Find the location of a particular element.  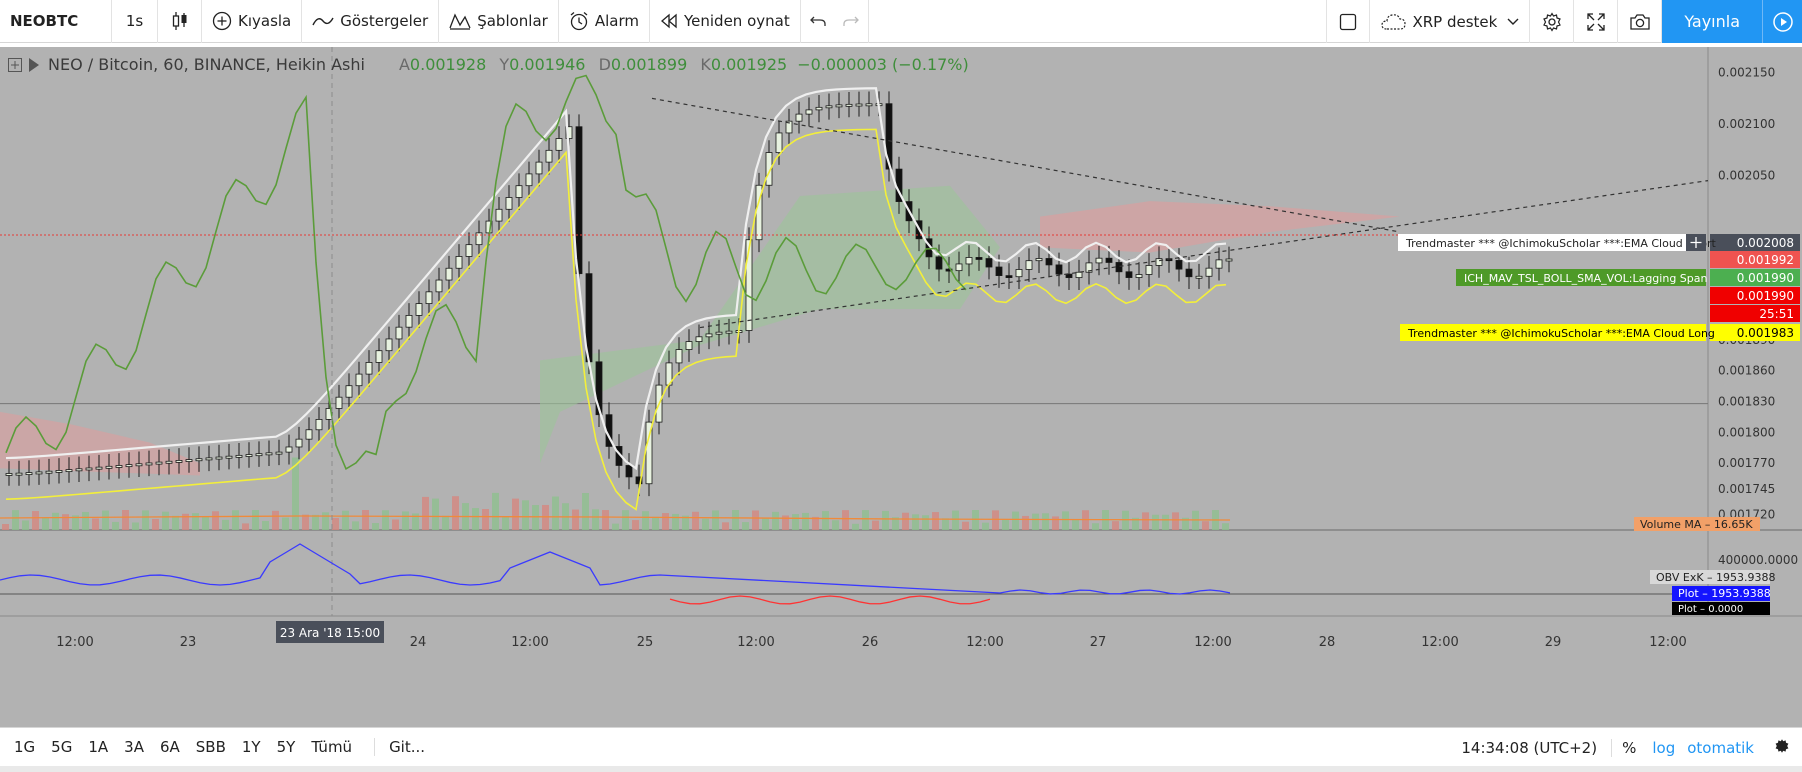

camera-icon is located at coordinates (1640, 21).